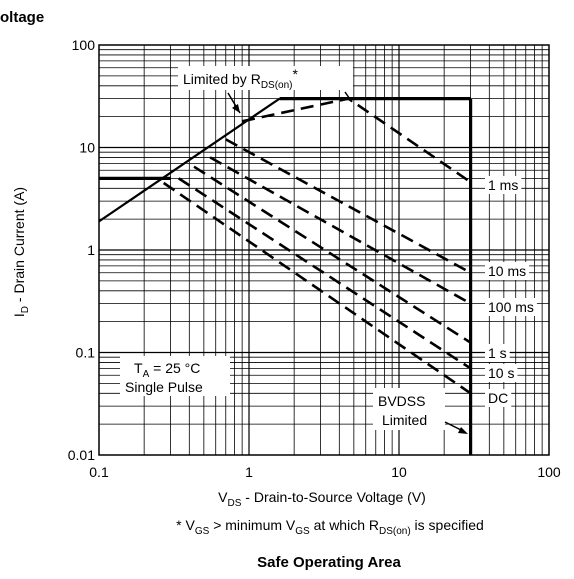 The height and width of the screenshot is (579, 574). Describe the element at coordinates (322, 499) in the screenshot. I see `x-axis-label: VDS - Drain-to-Source Voltage (V)` at that location.